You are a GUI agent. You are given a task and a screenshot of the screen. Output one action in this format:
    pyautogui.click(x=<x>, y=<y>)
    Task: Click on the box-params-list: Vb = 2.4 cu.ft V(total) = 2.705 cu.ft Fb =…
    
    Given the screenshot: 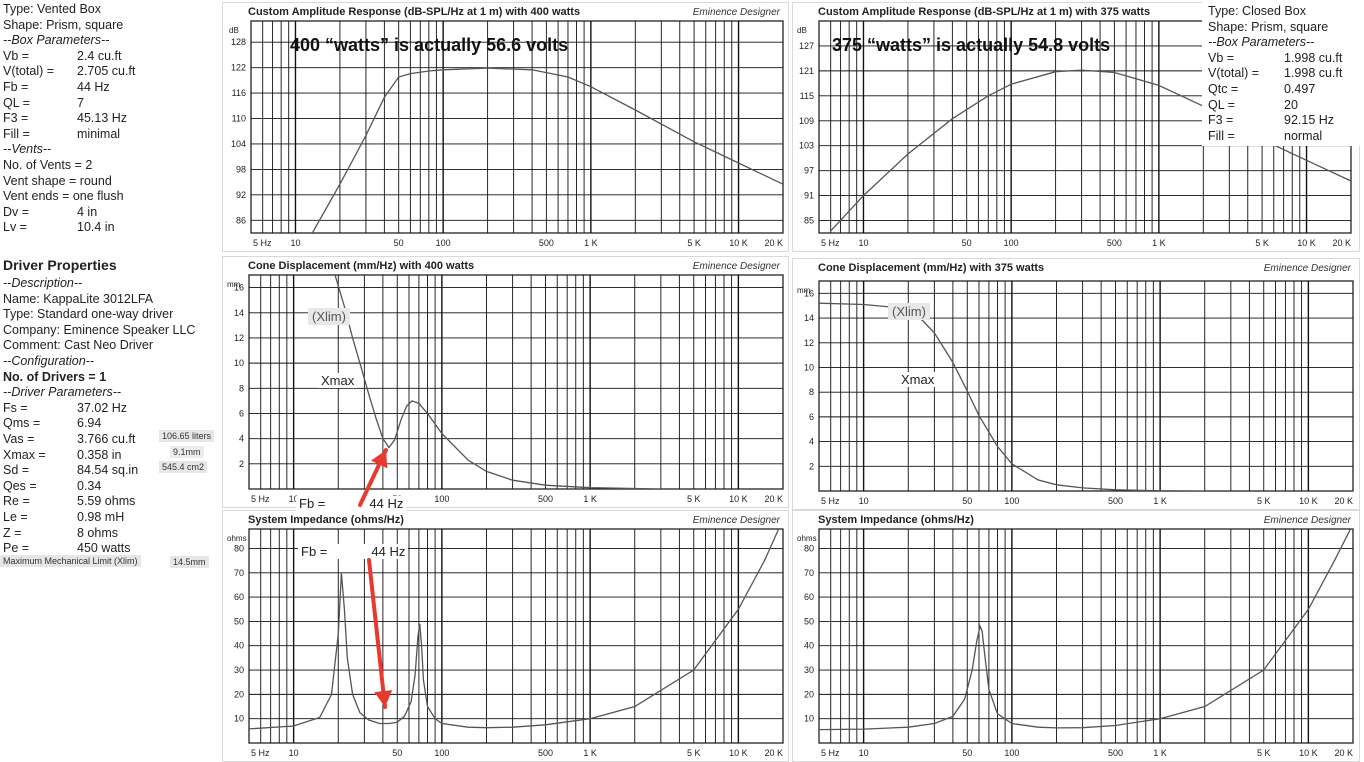 What is the action you would take?
    pyautogui.click(x=110, y=96)
    